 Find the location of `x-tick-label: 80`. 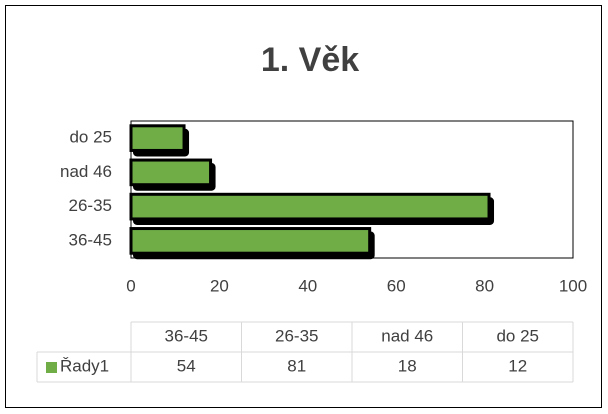

x-tick-label: 80 is located at coordinates (484, 285).